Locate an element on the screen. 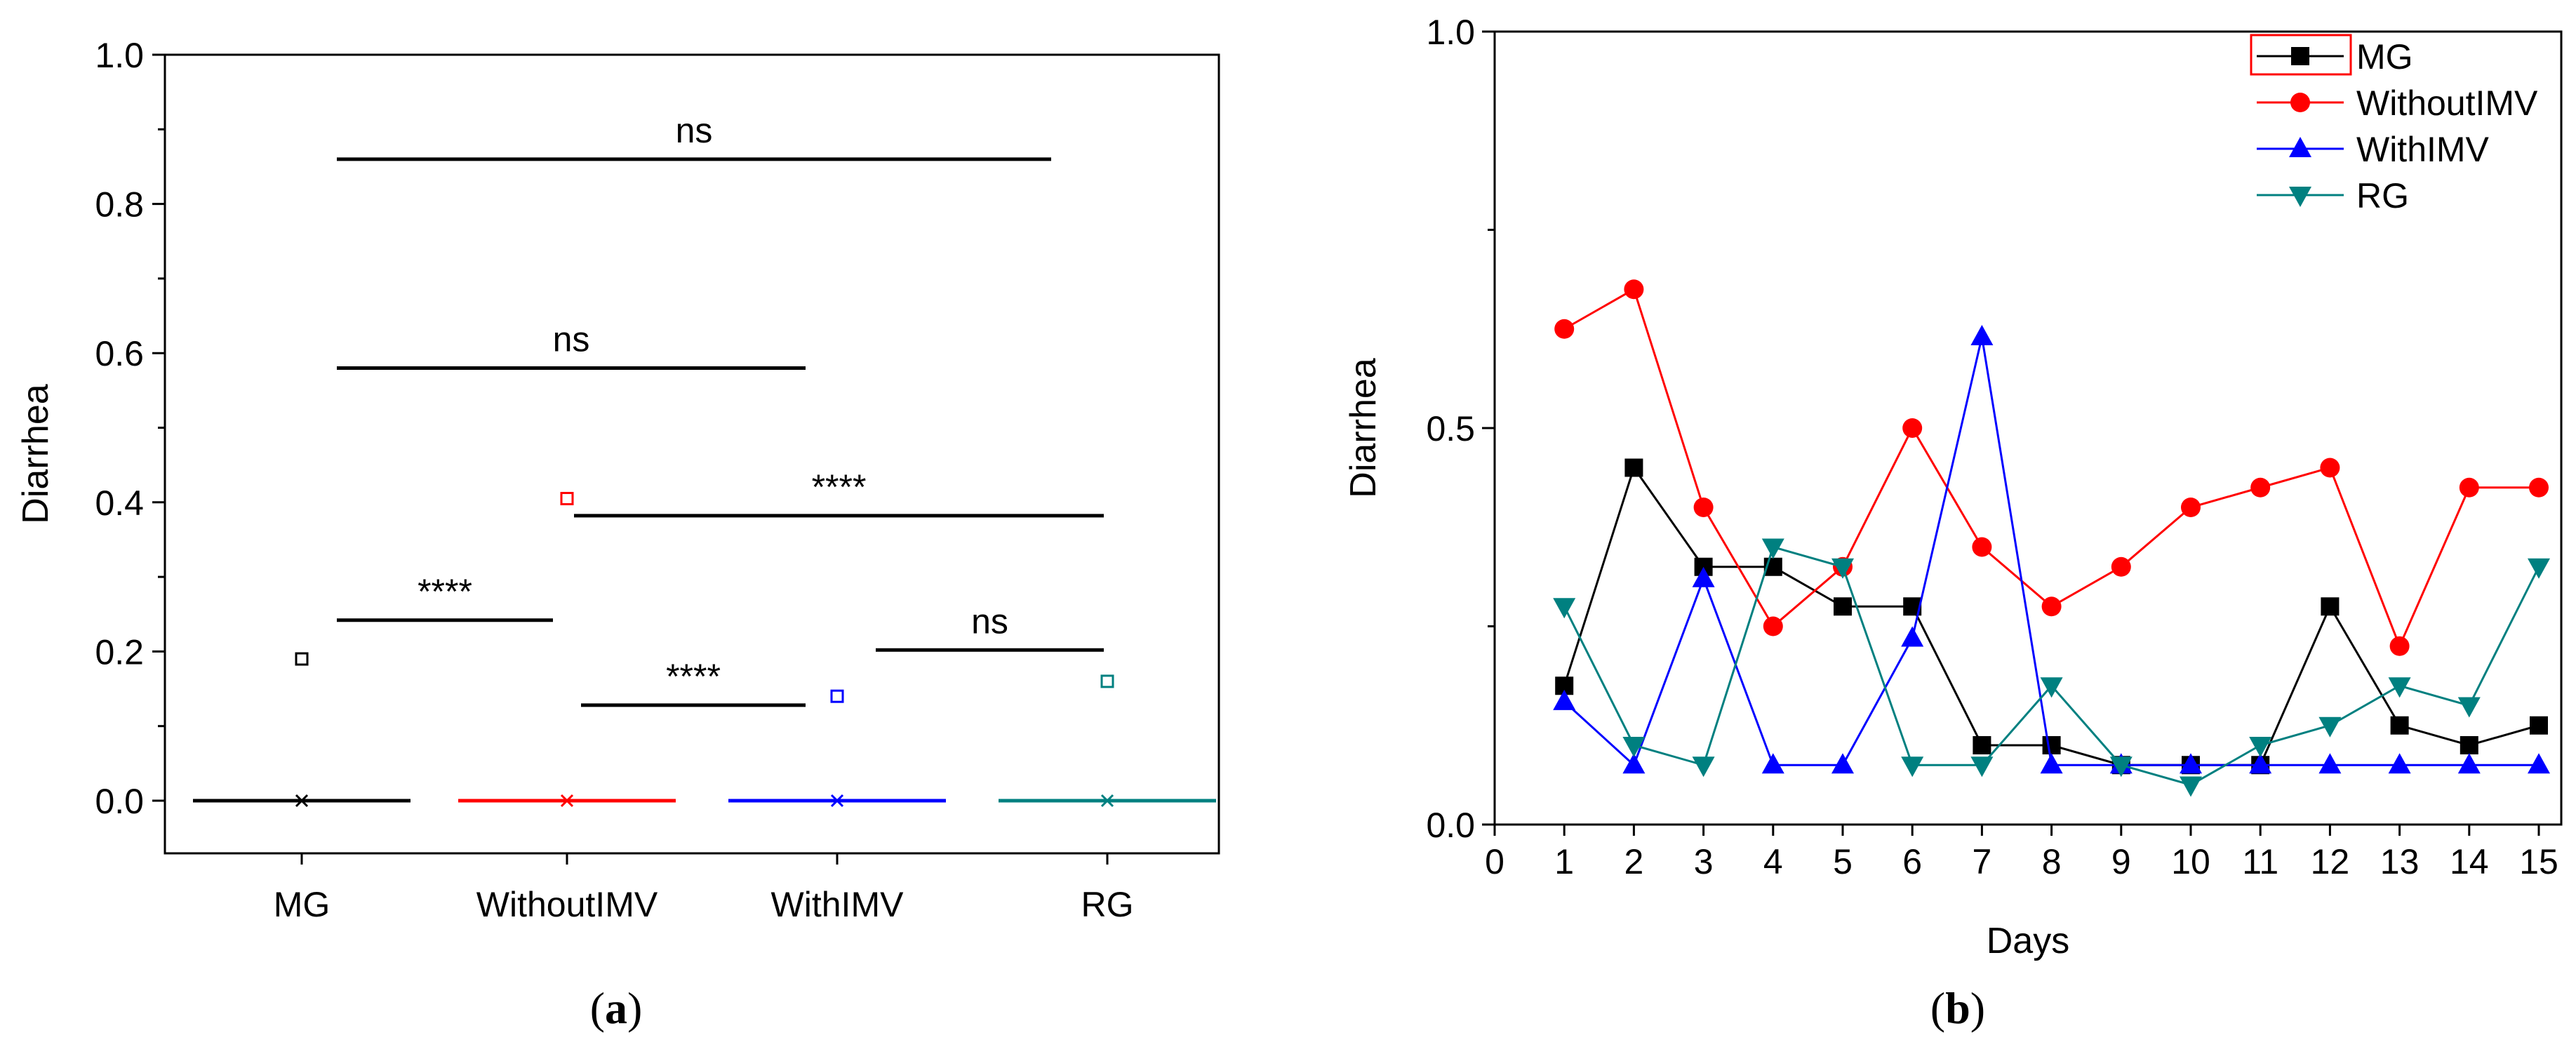 This screenshot has height=1047, width=2576. series-line is located at coordinates (2051, 468).